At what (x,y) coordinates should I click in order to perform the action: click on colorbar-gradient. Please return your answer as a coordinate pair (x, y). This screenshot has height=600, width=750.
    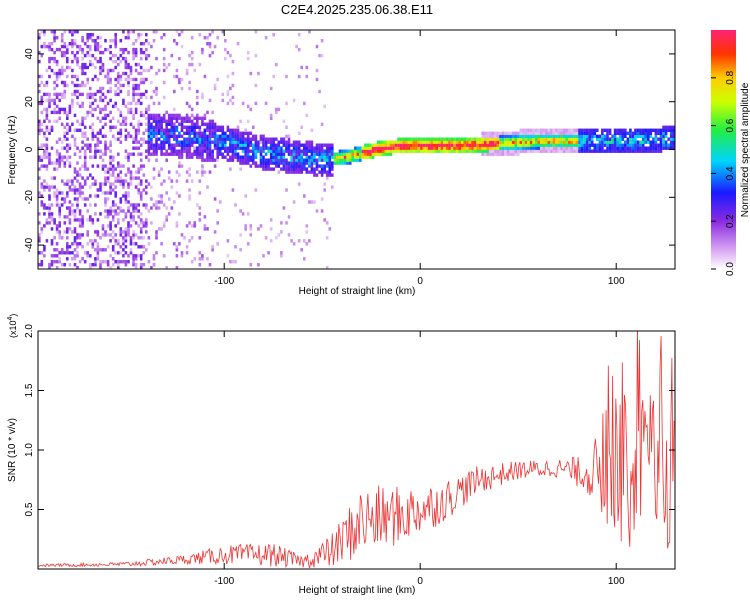
    Looking at the image, I should click on (723, 149).